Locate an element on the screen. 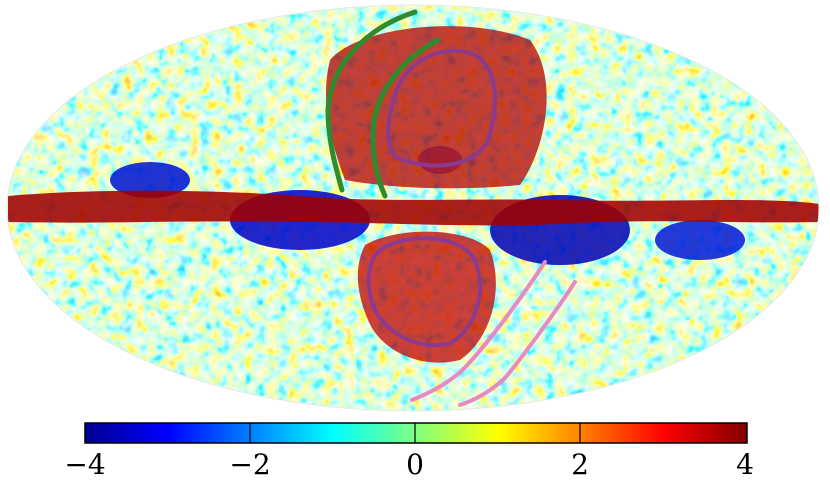 The width and height of the screenshot is (830, 490). colorbar-tick-label: −4 is located at coordinates (85, 464).